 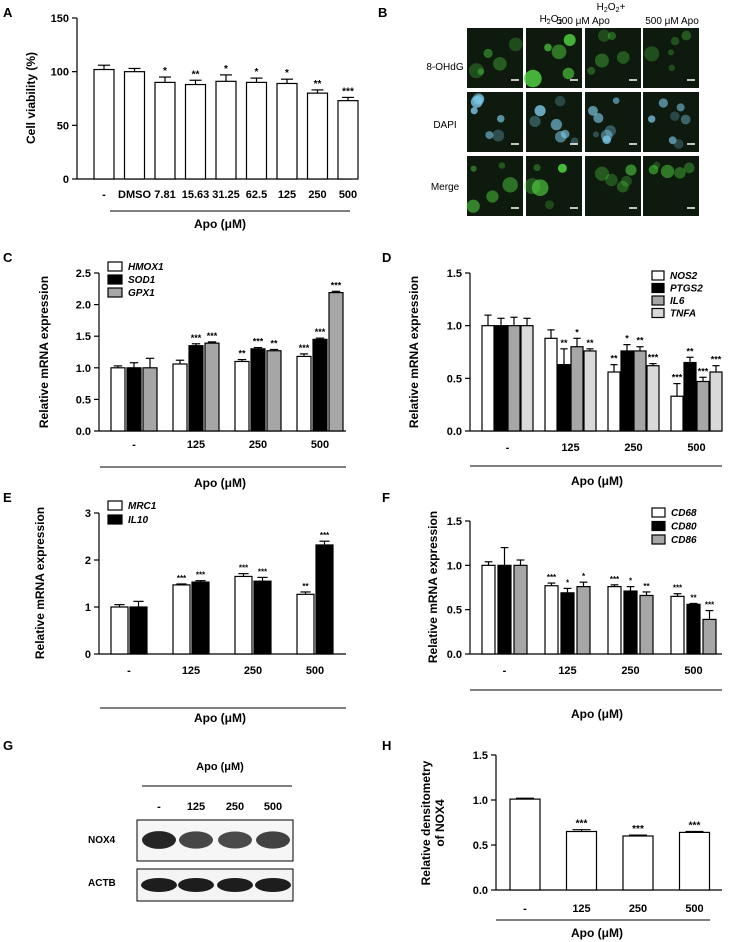 I want to click on chart-d-ytick-label: 0.5, so click(x=454, y=379).